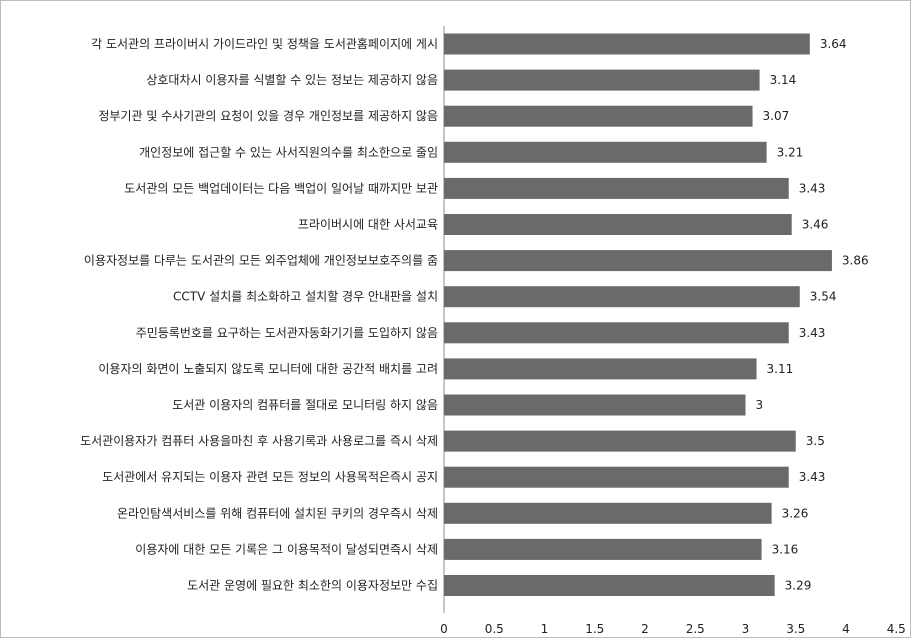 The height and width of the screenshot is (638, 911). Describe the element at coordinates (287, 333) in the screenshot. I see `category-label: 주민등록번호를 요구하는 도서관자동화기기를 도입하지 않음` at that location.